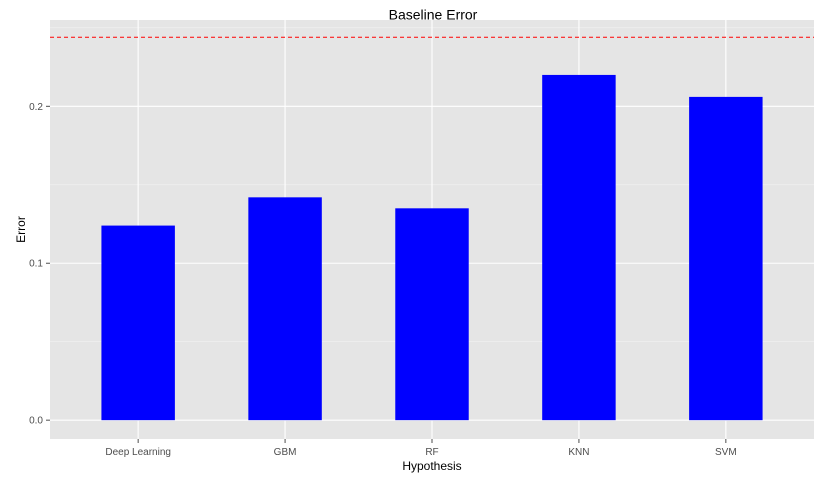  Describe the element at coordinates (138, 452) in the screenshot. I see `x-tick-label: Deep Learning` at that location.